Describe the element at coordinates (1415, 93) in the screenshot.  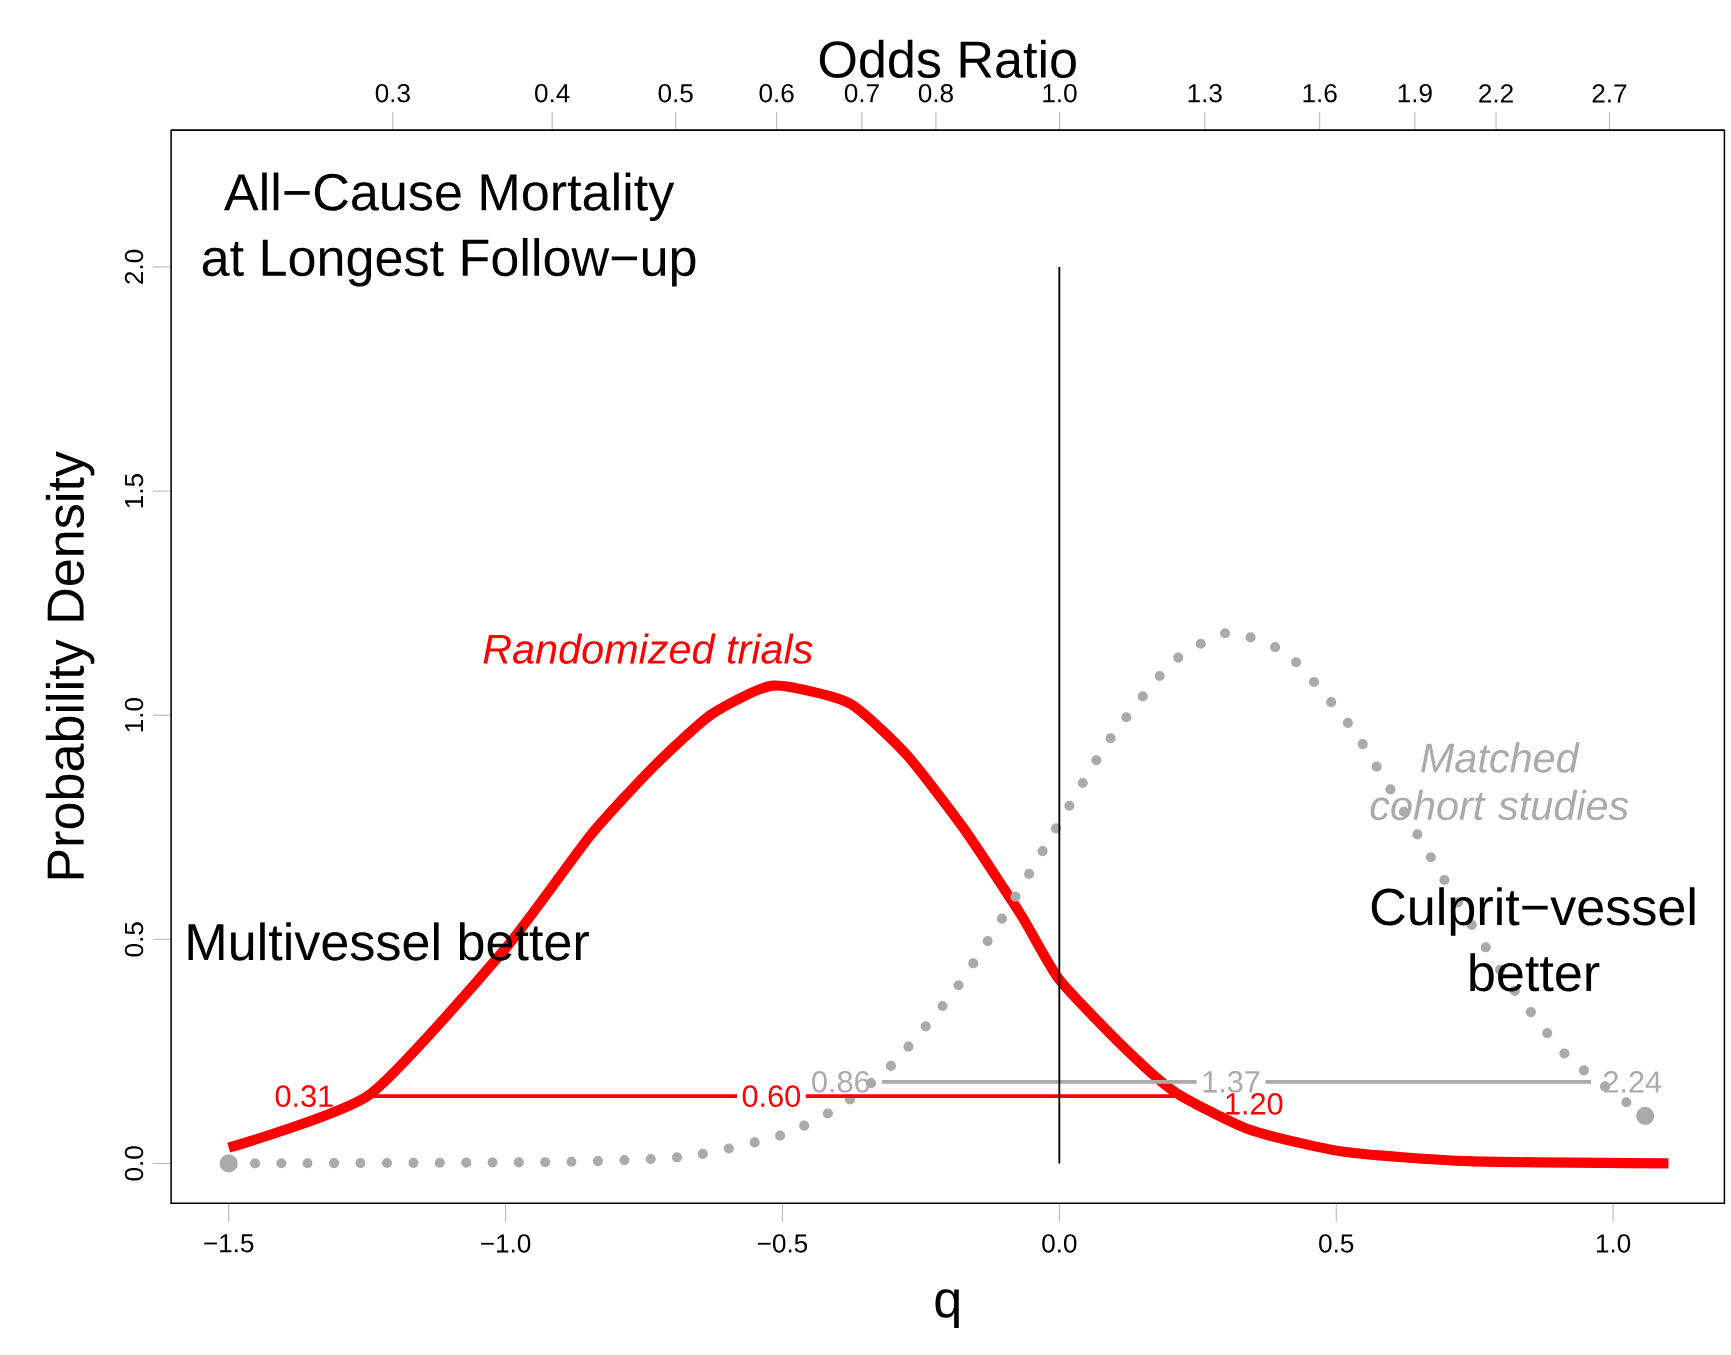
I see `x2-tick-label: 1.9` at that location.